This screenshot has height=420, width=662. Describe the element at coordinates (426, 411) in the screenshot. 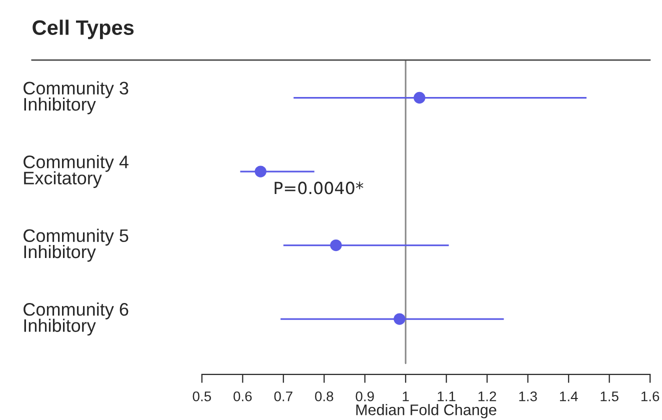

I see `x-axis-title: Median Fold Change` at that location.